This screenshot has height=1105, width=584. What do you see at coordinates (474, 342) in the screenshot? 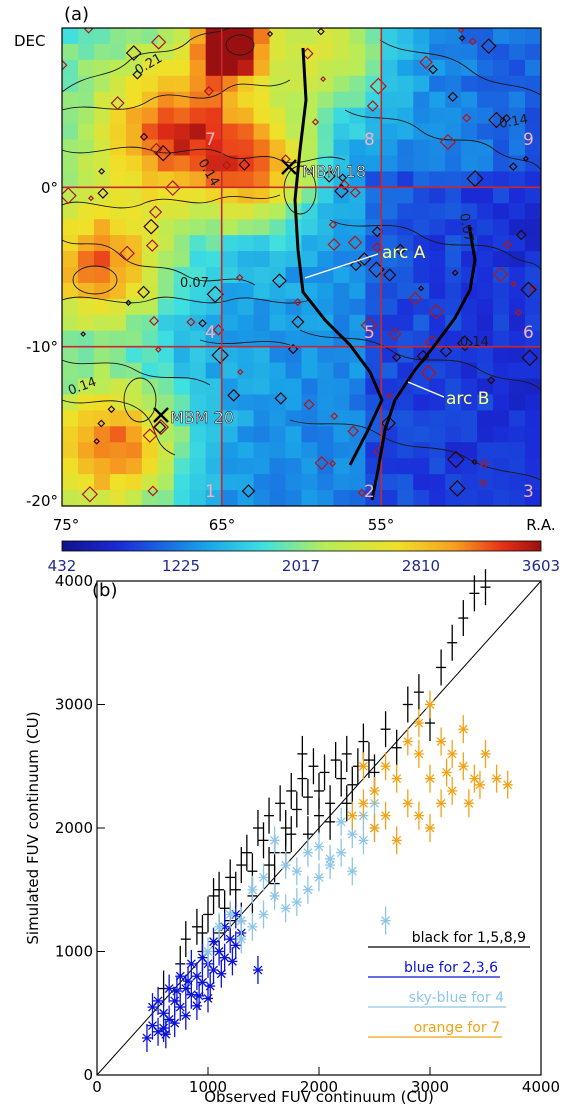
I see `contour-label: 0.14` at bounding box center [474, 342].